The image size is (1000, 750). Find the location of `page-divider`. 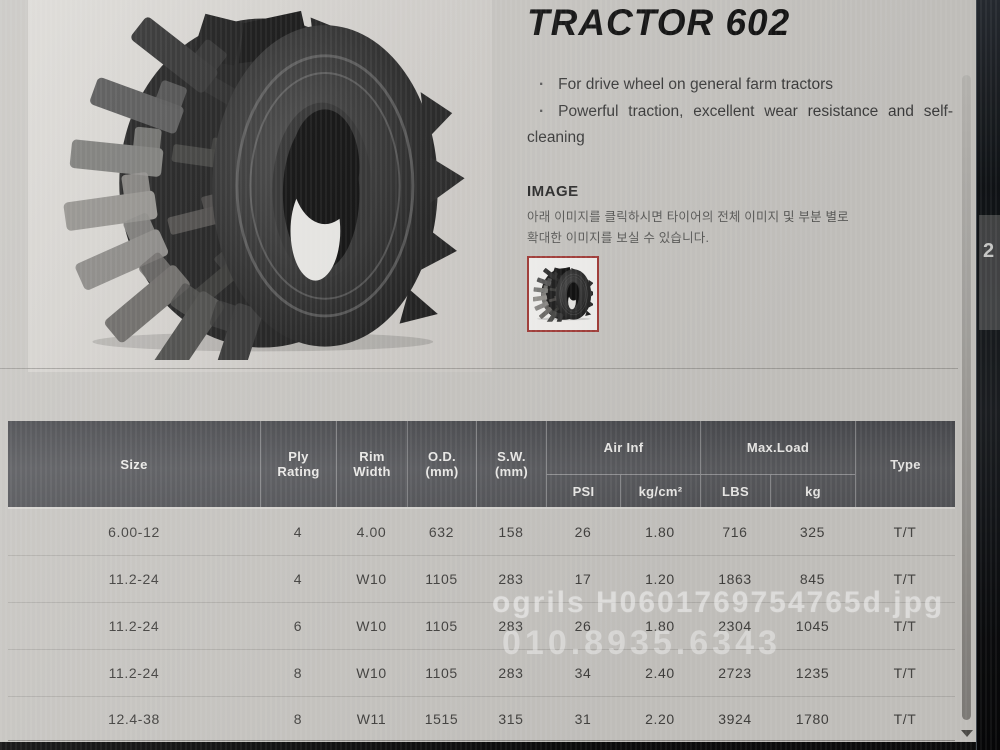

page-divider is located at coordinates (479, 368).